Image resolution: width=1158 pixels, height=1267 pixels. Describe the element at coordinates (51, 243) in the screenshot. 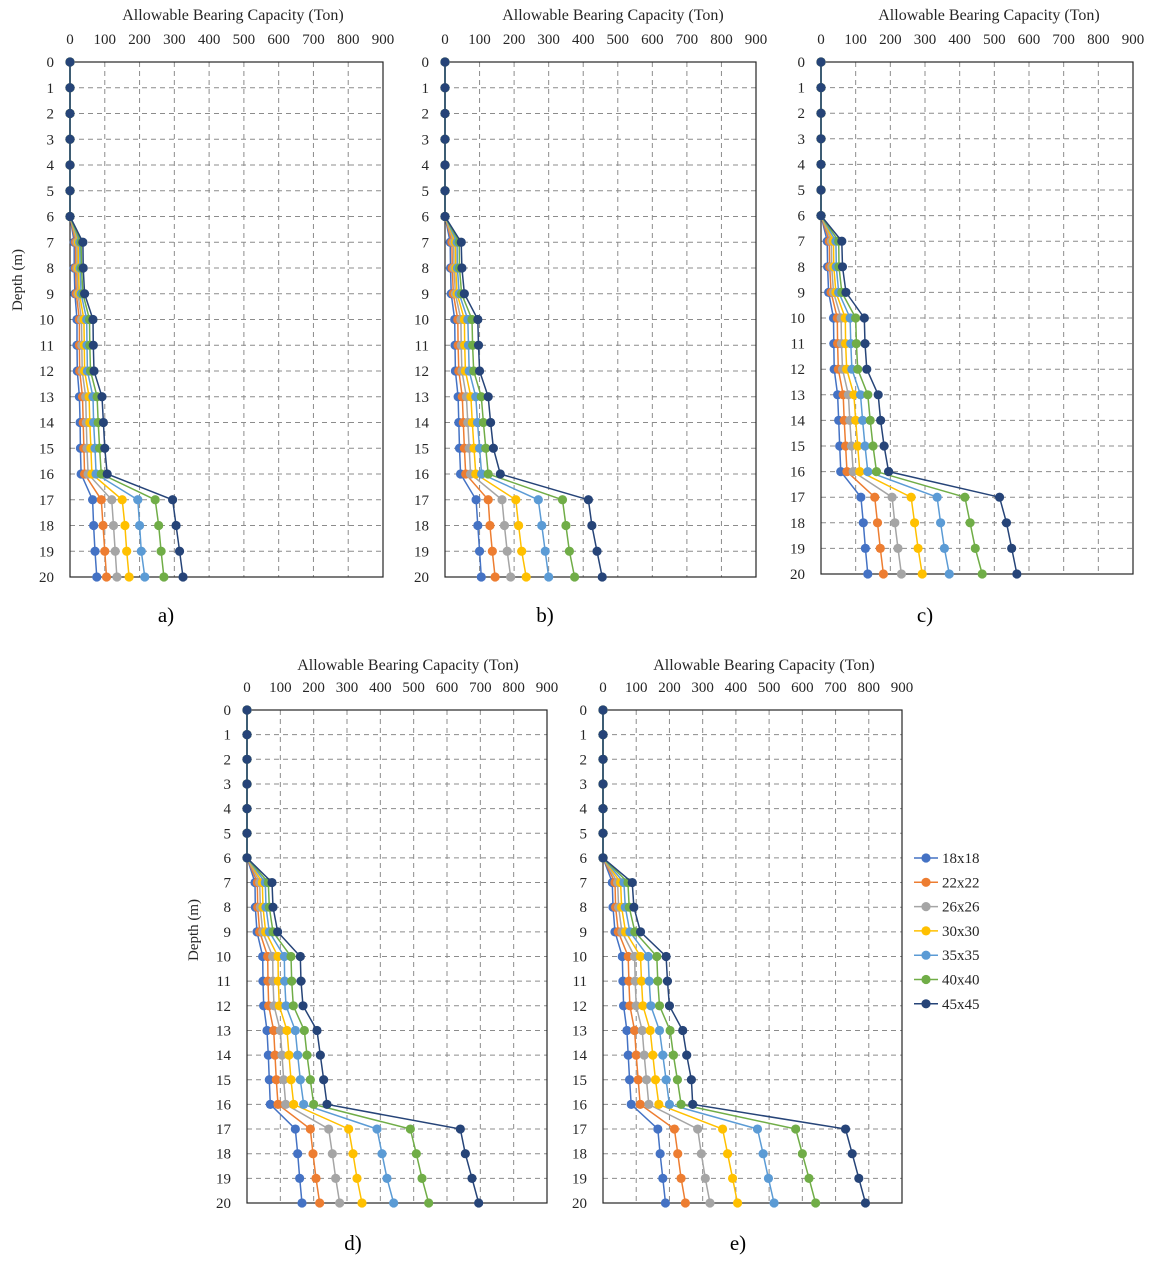

I see `y-tick-label: 7` at that location.